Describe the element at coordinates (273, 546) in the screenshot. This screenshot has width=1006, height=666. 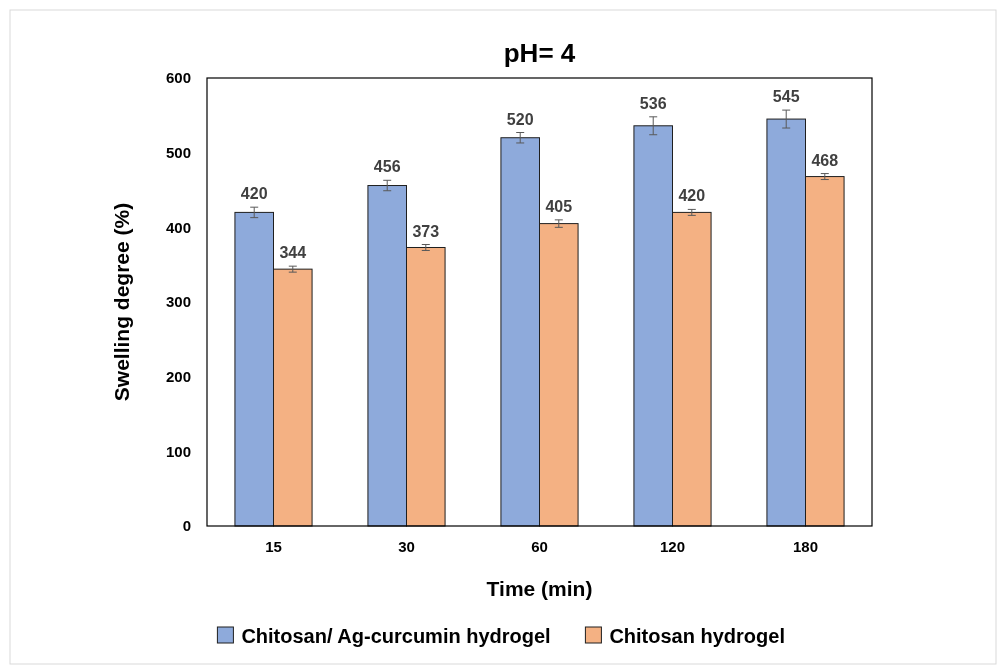
I see `x-tick-label: 15` at that location.